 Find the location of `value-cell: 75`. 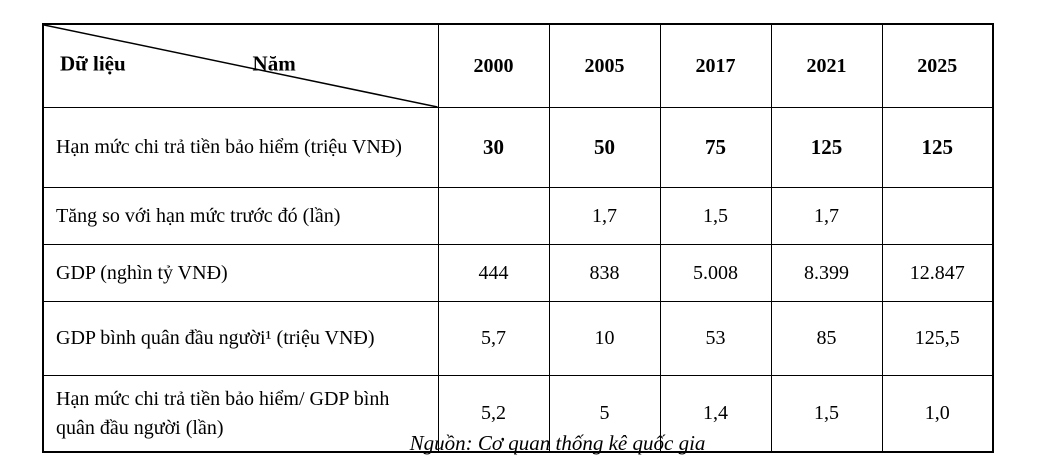

value-cell: 75 is located at coordinates (715, 147).